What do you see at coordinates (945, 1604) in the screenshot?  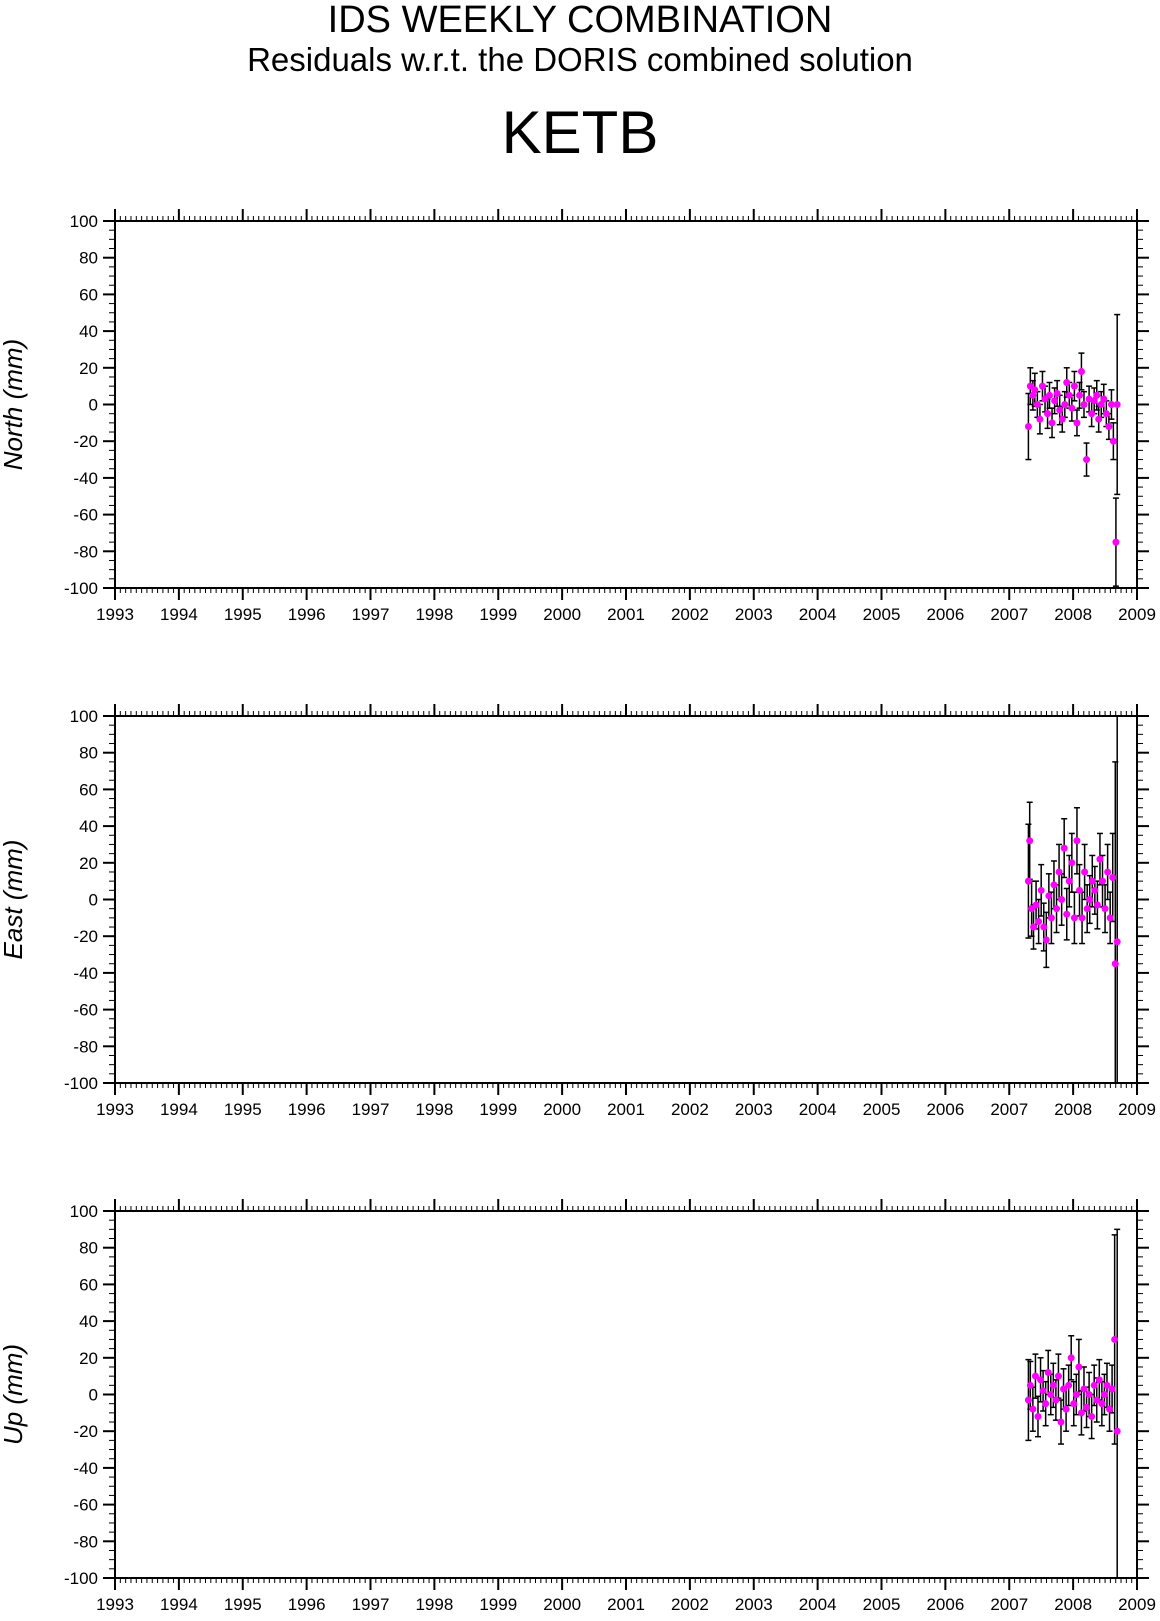 I see `up-x-tick-label: 2006` at bounding box center [945, 1604].